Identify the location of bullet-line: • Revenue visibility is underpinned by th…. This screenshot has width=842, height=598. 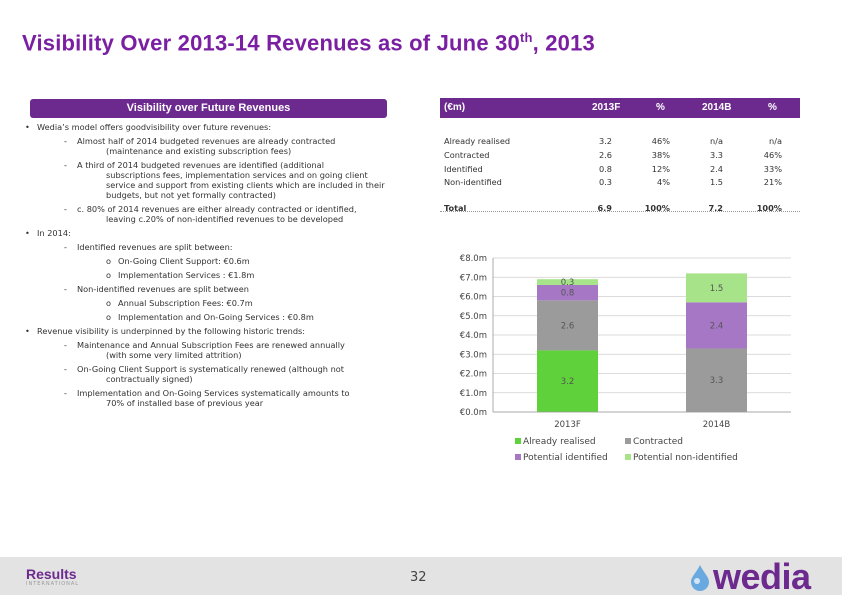
(165, 331).